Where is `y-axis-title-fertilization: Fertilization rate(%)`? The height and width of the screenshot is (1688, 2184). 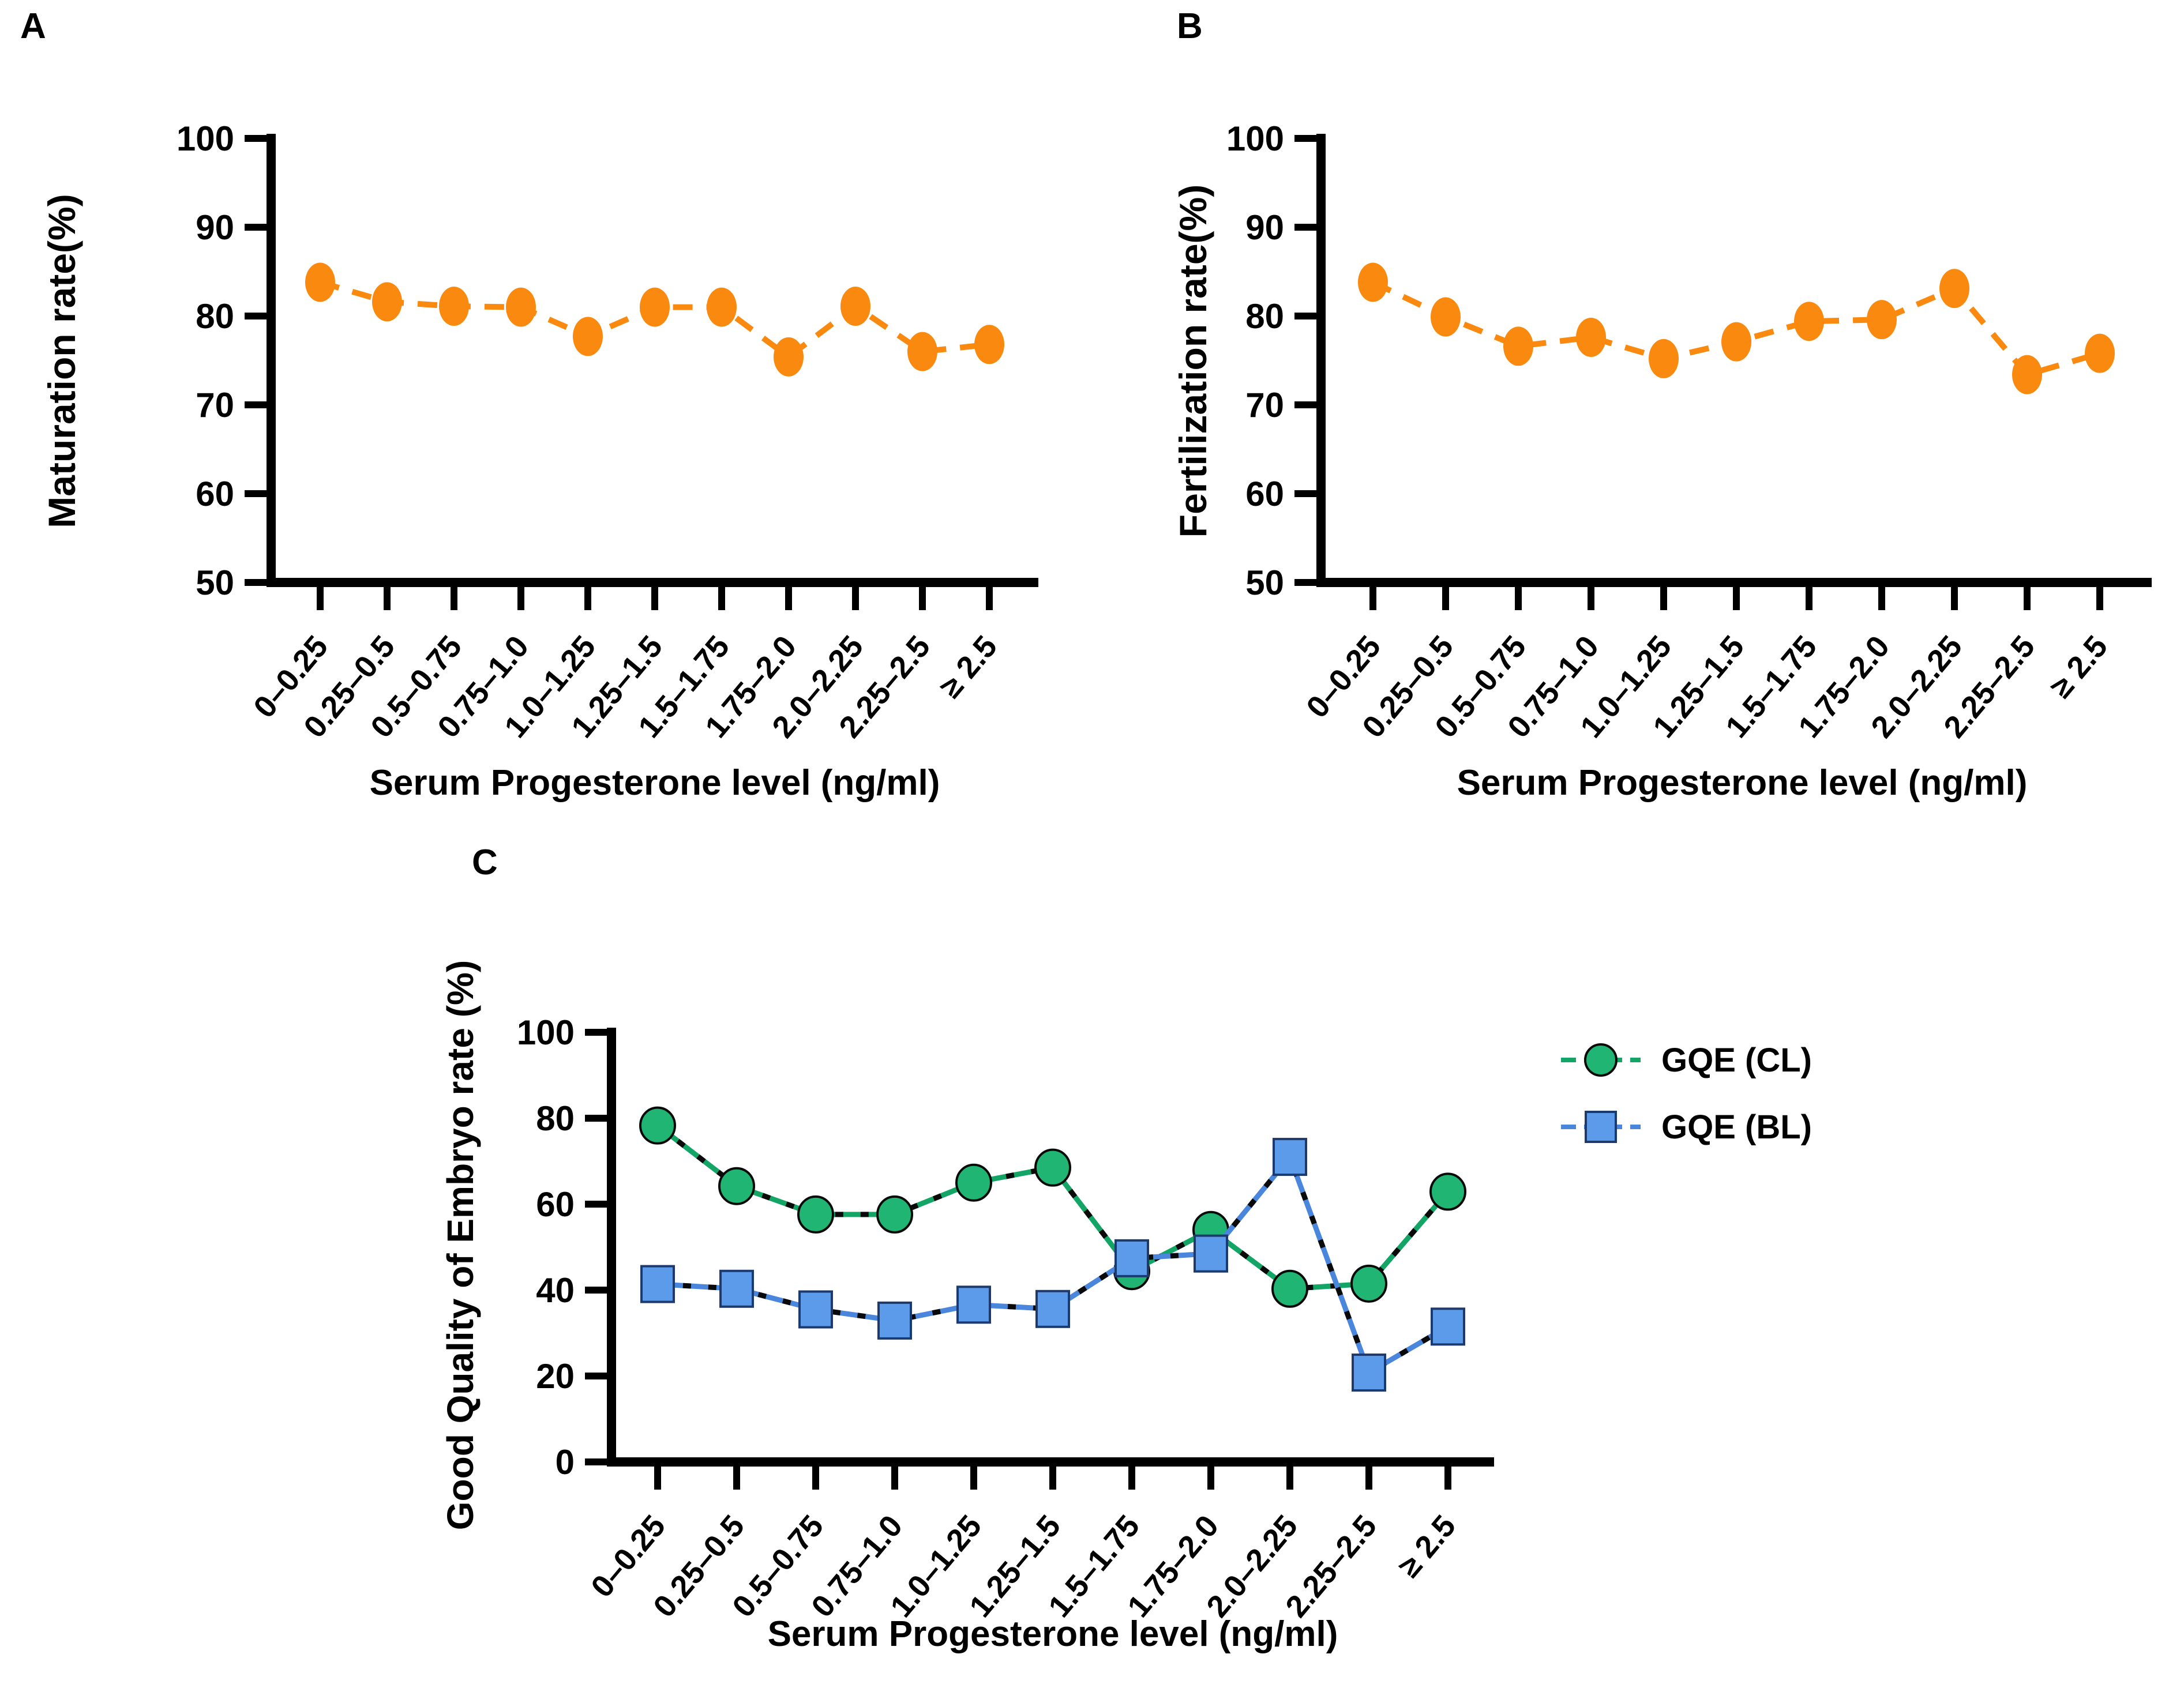
y-axis-title-fertilization: Fertilization rate(%) is located at coordinates (1193, 361).